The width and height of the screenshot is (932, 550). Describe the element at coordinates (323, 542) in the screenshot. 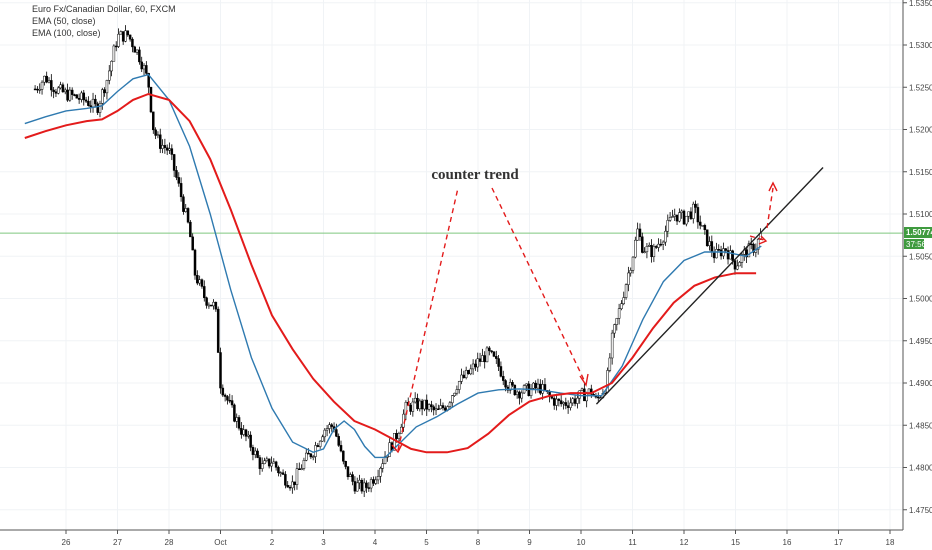

I see `x-tick-label: 3` at that location.